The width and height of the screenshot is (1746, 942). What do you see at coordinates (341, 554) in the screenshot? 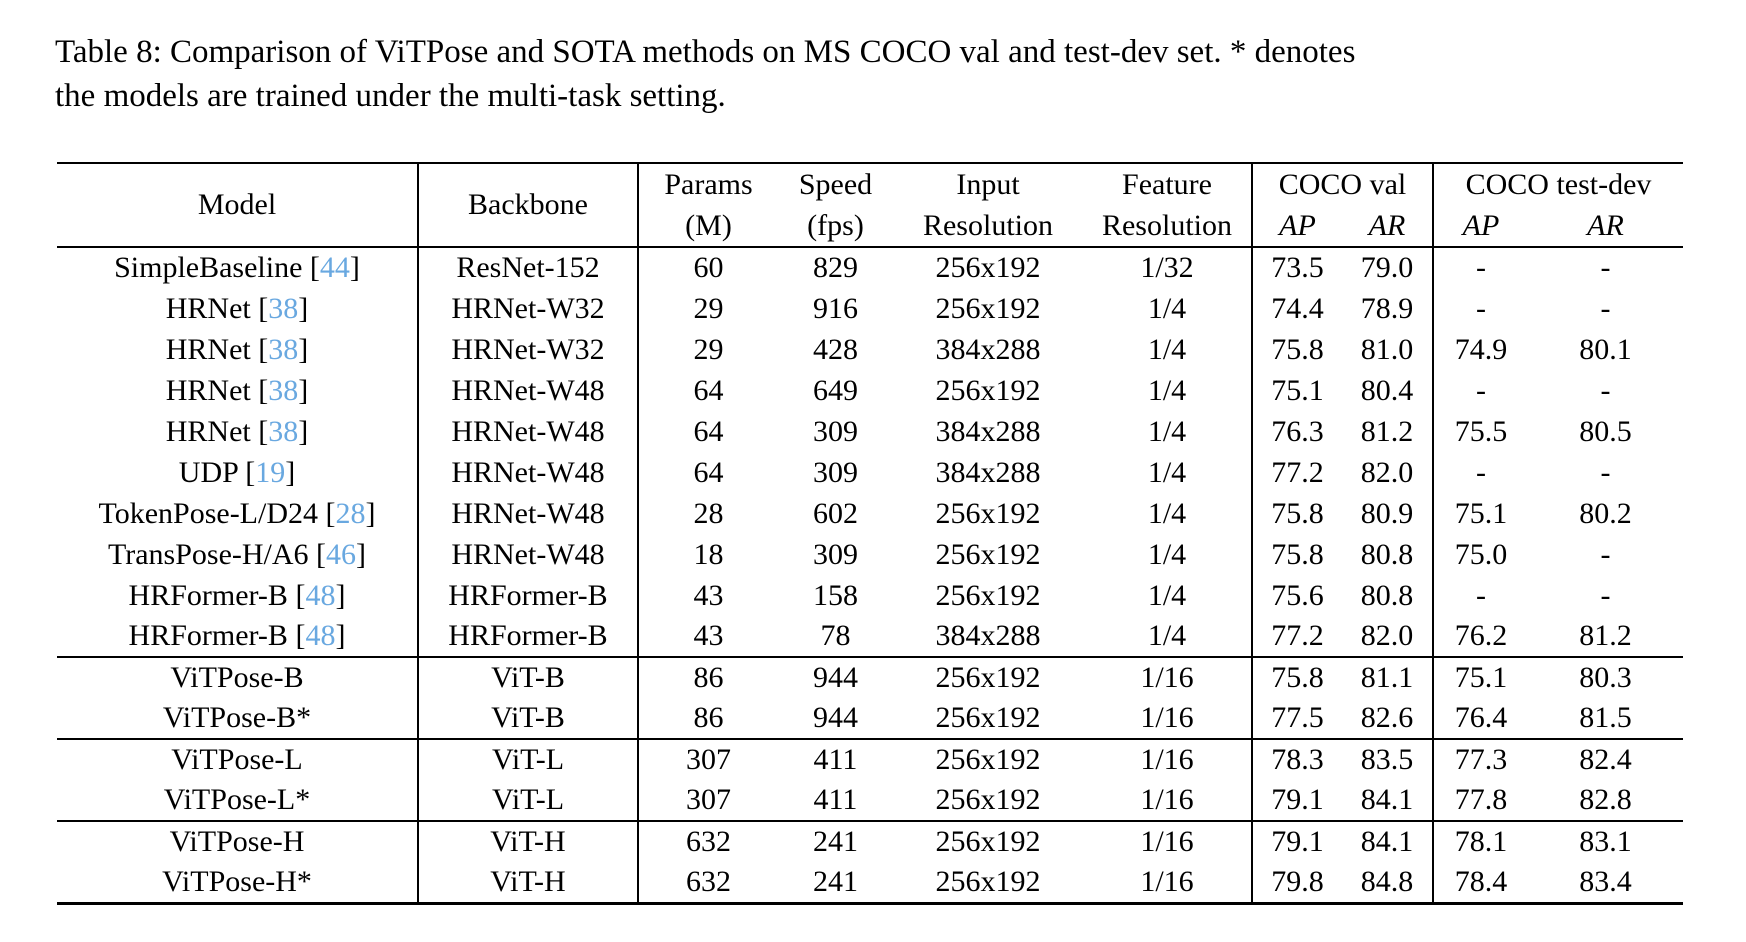
I see `citation-link: 46` at bounding box center [341, 554].